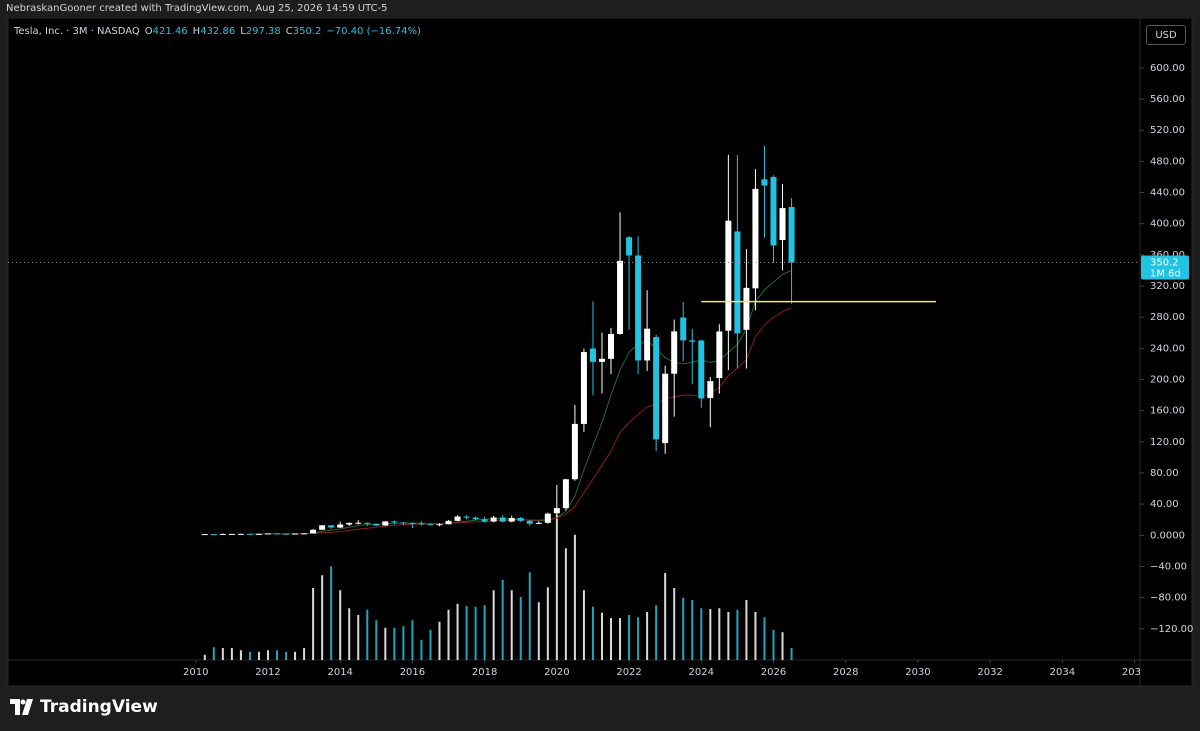  What do you see at coordinates (989, 672) in the screenshot?
I see `x-tick-label: 2032` at bounding box center [989, 672].